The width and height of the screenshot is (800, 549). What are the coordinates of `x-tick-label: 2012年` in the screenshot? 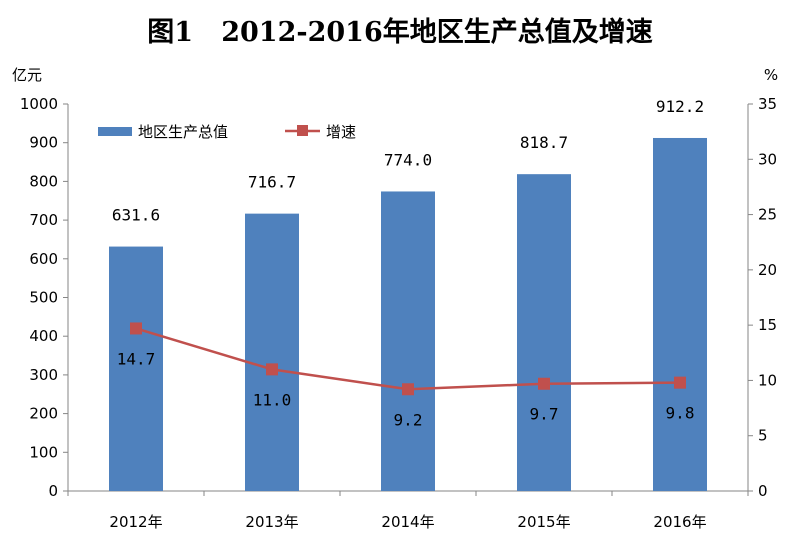 It's located at (135, 522).